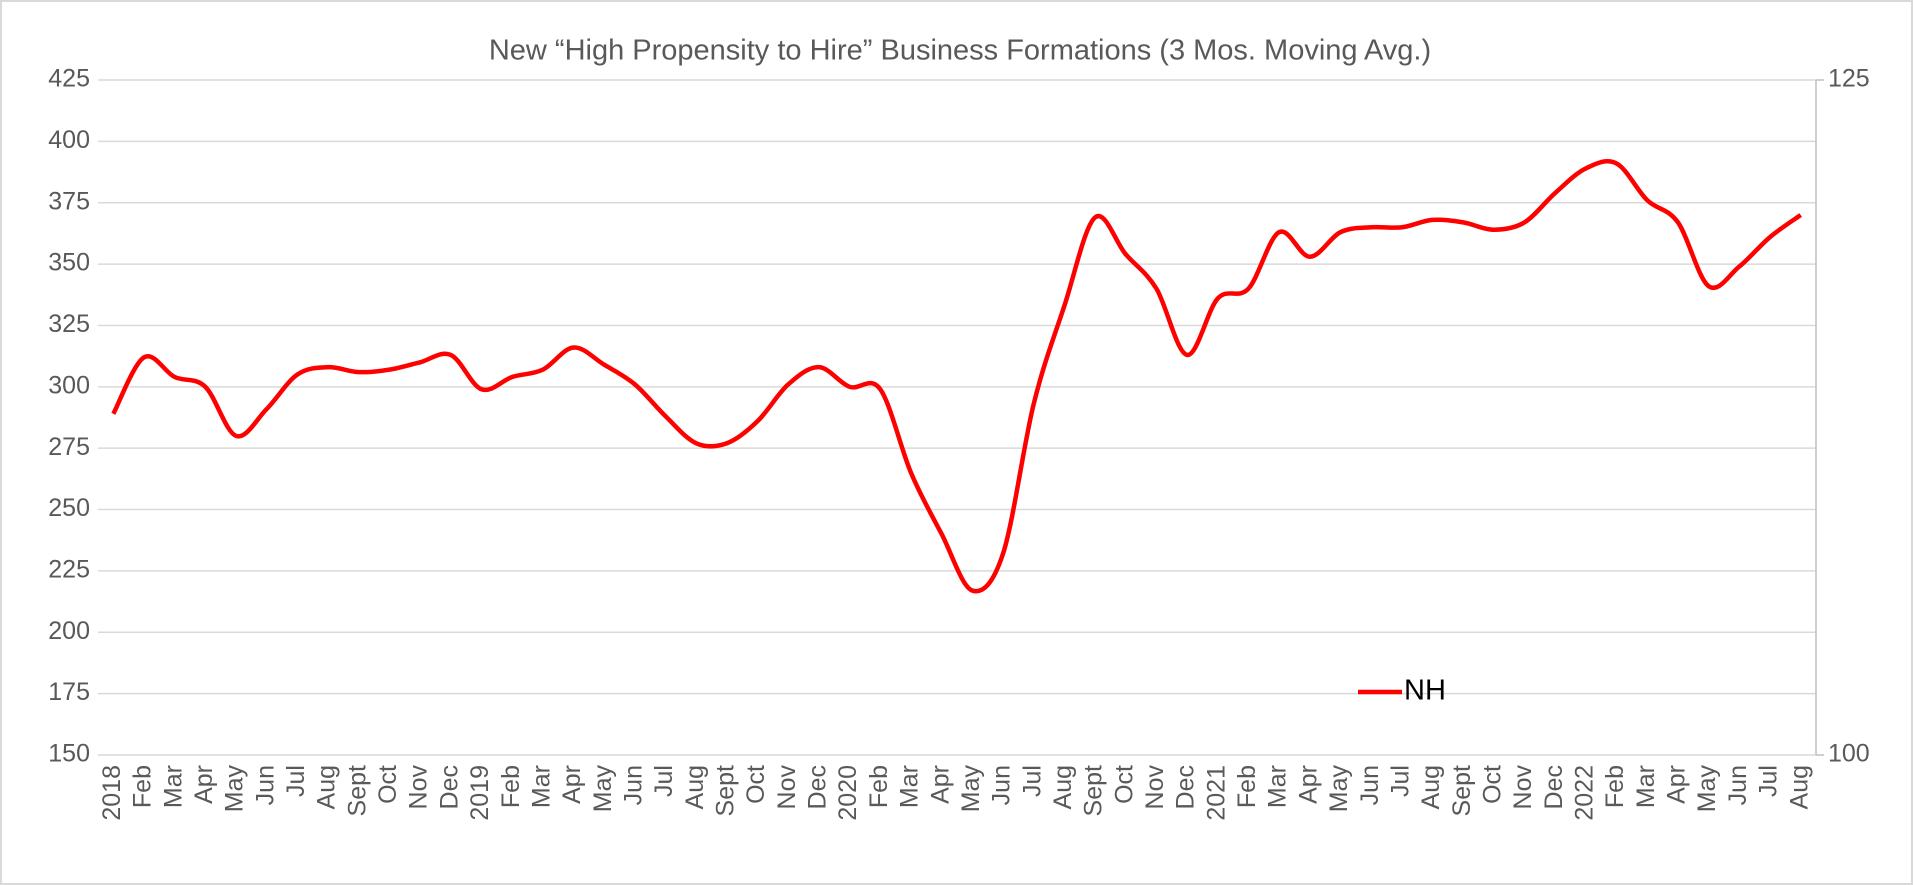 Image resolution: width=1913 pixels, height=885 pixels. Describe the element at coordinates (1425, 691) in the screenshot. I see `legend-label: NH` at that location.